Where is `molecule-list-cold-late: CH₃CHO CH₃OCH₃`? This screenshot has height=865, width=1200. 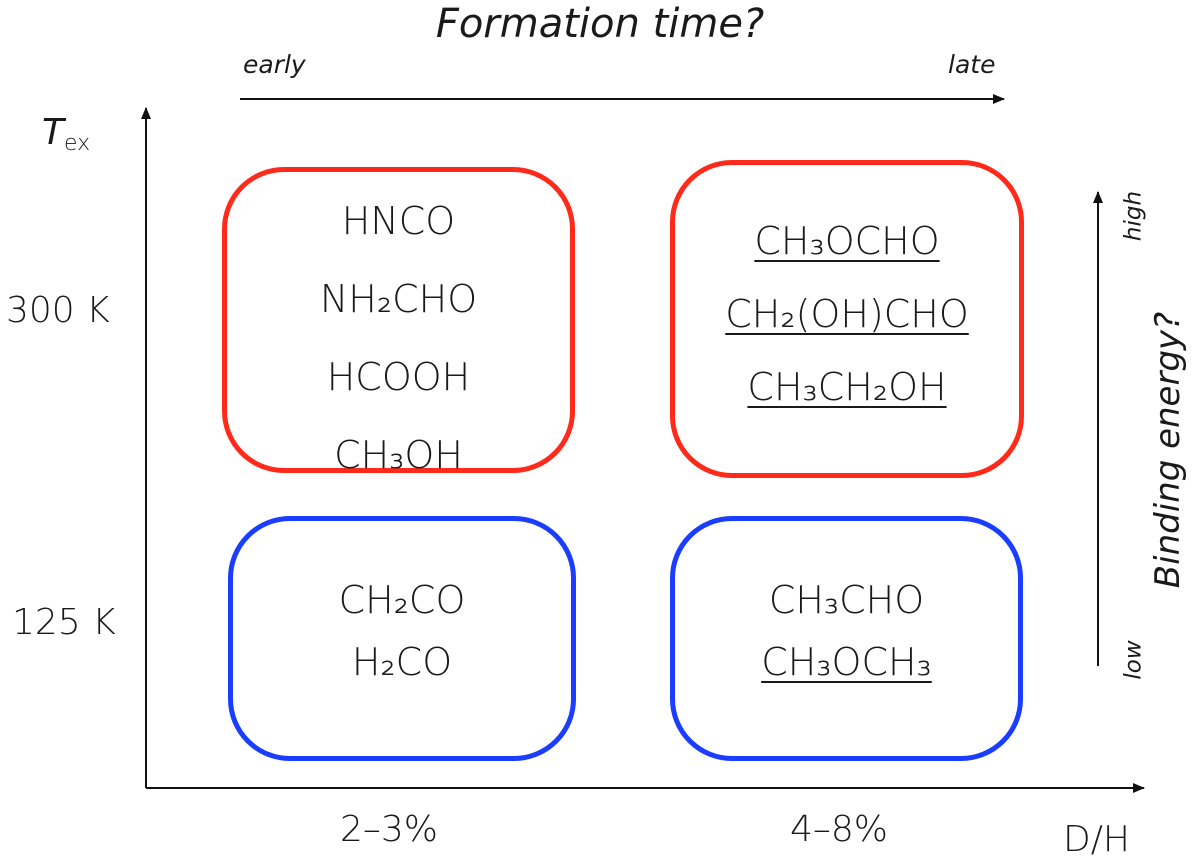
molecule-list-cold-late: CH₃CHO CH₃OCH₃ is located at coordinates (846, 631).